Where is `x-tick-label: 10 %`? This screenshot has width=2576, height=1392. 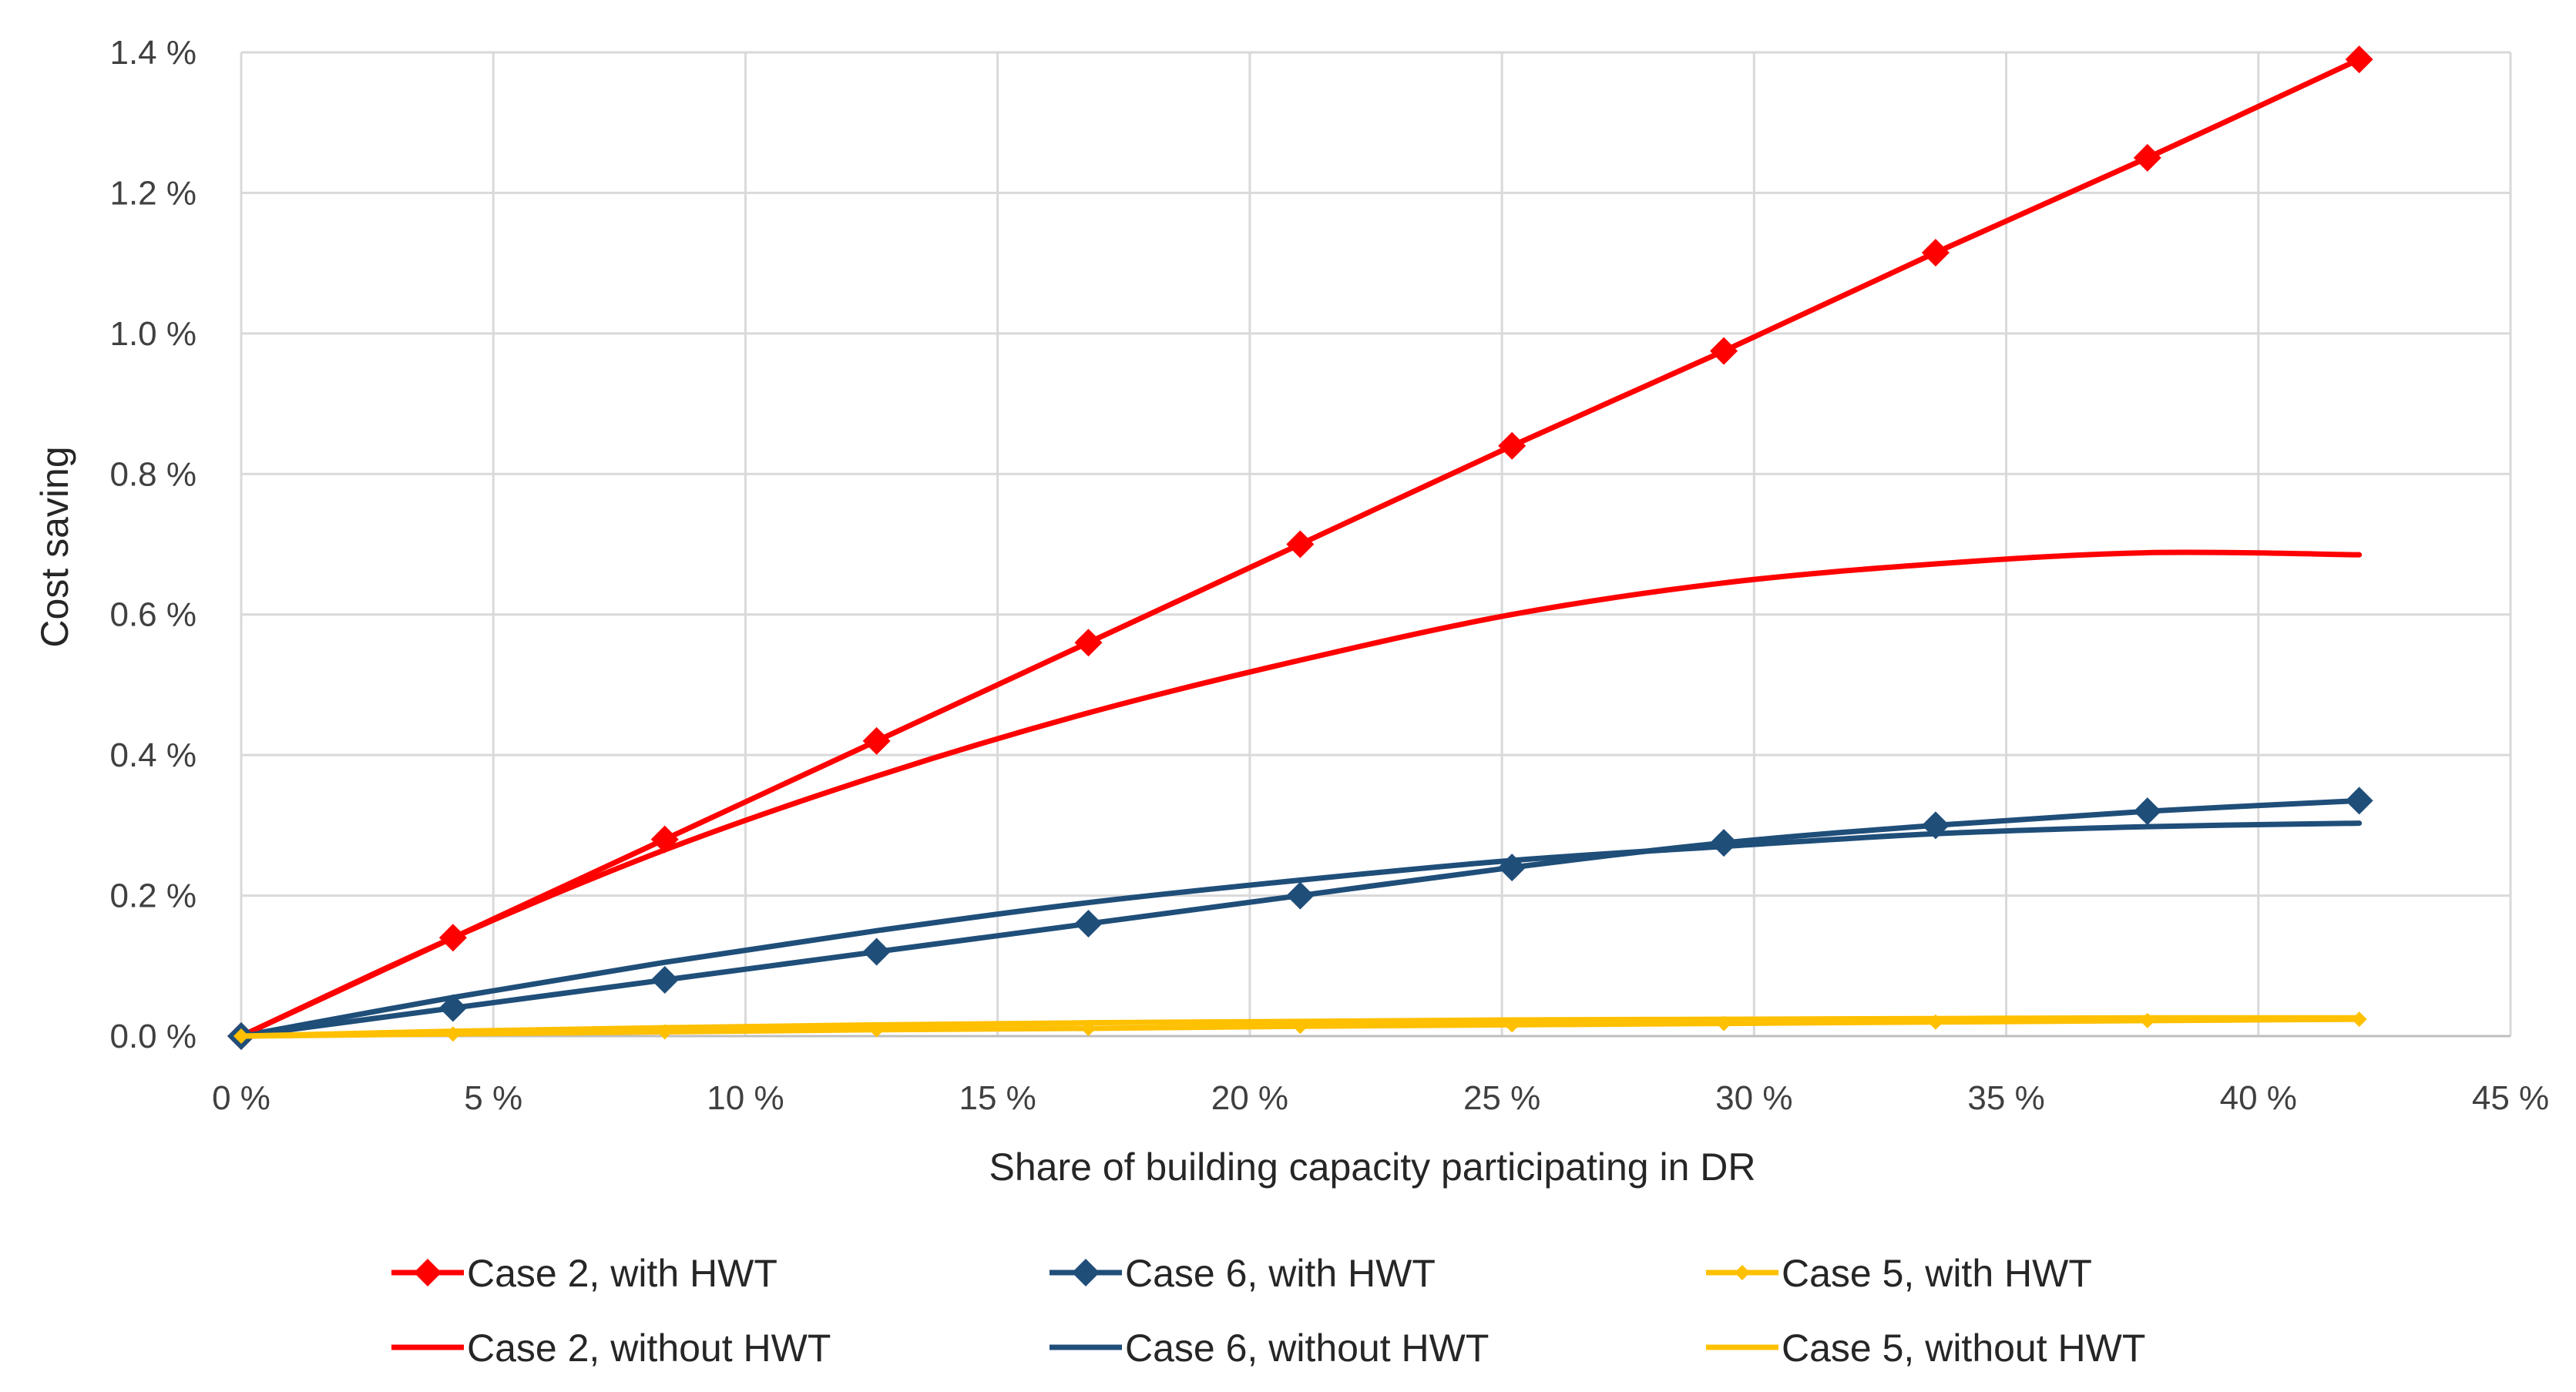 x-tick-label: 10 % is located at coordinates (745, 1098).